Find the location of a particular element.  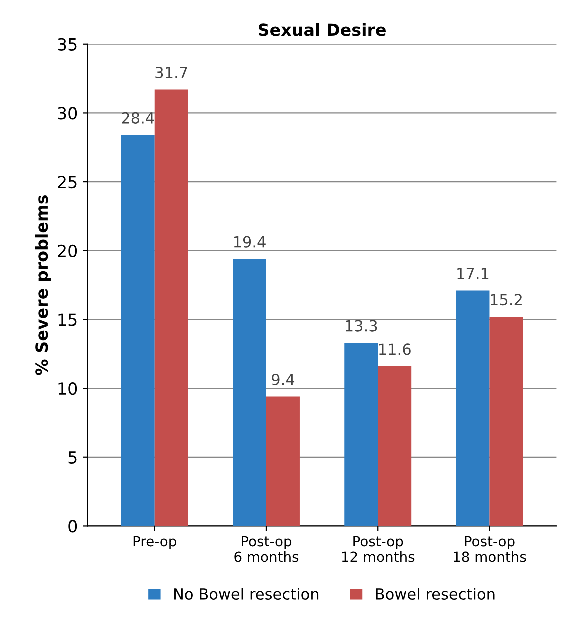

y-tick-label: 35 is located at coordinates (67, 44).